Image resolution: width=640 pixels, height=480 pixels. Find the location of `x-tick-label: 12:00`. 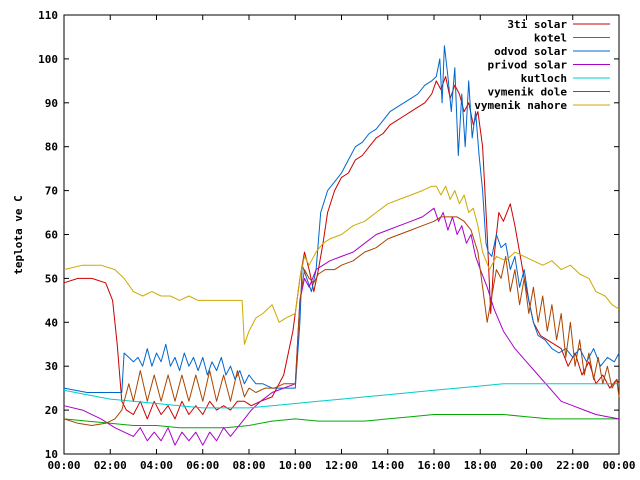

x-tick-label: 12:00 is located at coordinates (341, 465).